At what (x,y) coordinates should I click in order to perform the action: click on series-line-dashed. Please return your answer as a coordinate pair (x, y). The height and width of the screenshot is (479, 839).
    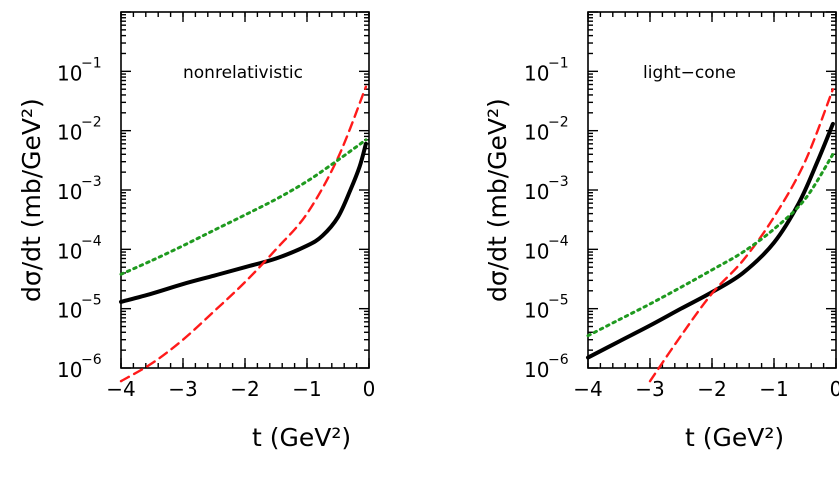
    Looking at the image, I should click on (741, 235).